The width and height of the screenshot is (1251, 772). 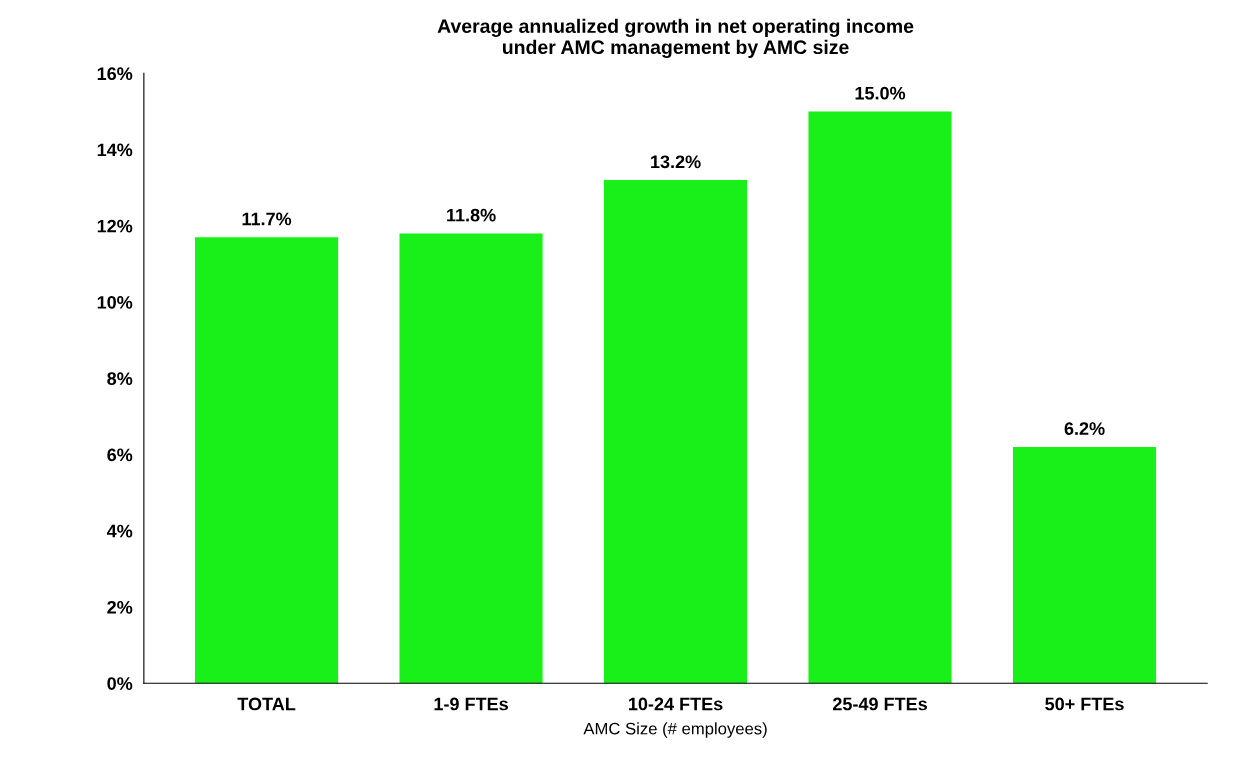 What do you see at coordinates (1084, 428) in the screenshot?
I see `data-label: 6.2%` at bounding box center [1084, 428].